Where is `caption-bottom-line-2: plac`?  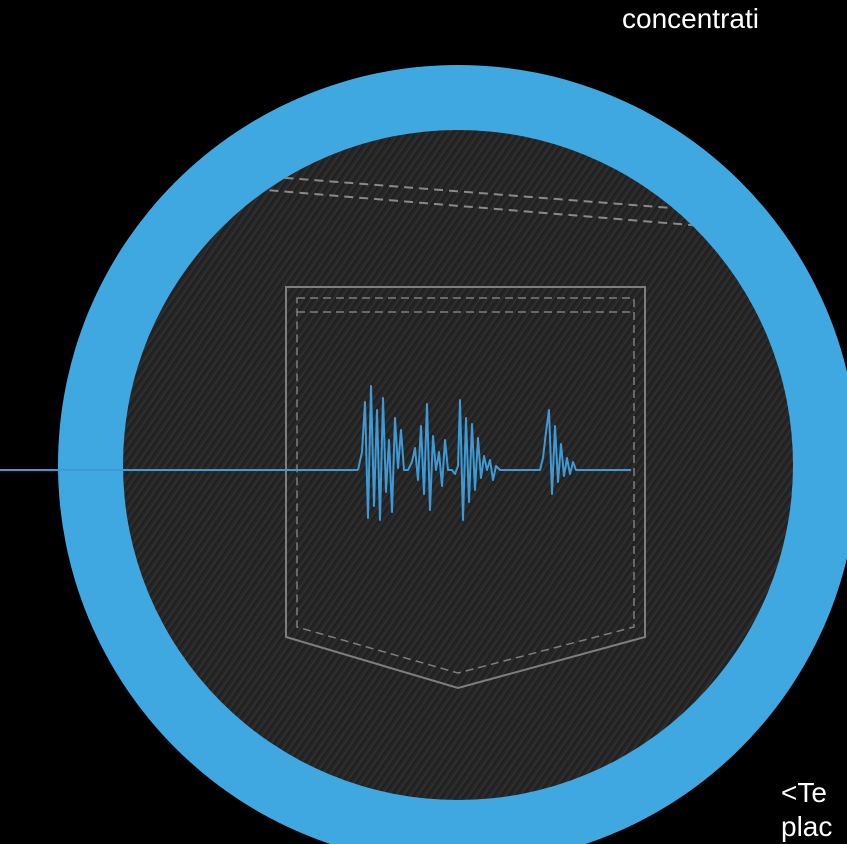 caption-bottom-line-2: plac is located at coordinates (807, 826).